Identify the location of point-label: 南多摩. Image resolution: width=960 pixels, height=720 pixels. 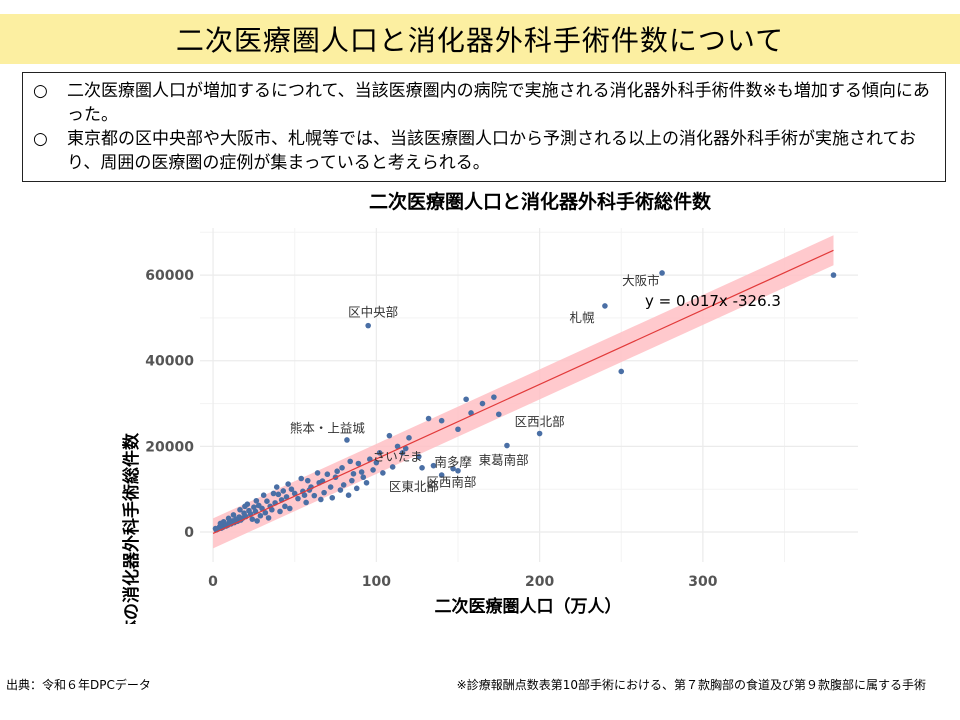
(453, 462).